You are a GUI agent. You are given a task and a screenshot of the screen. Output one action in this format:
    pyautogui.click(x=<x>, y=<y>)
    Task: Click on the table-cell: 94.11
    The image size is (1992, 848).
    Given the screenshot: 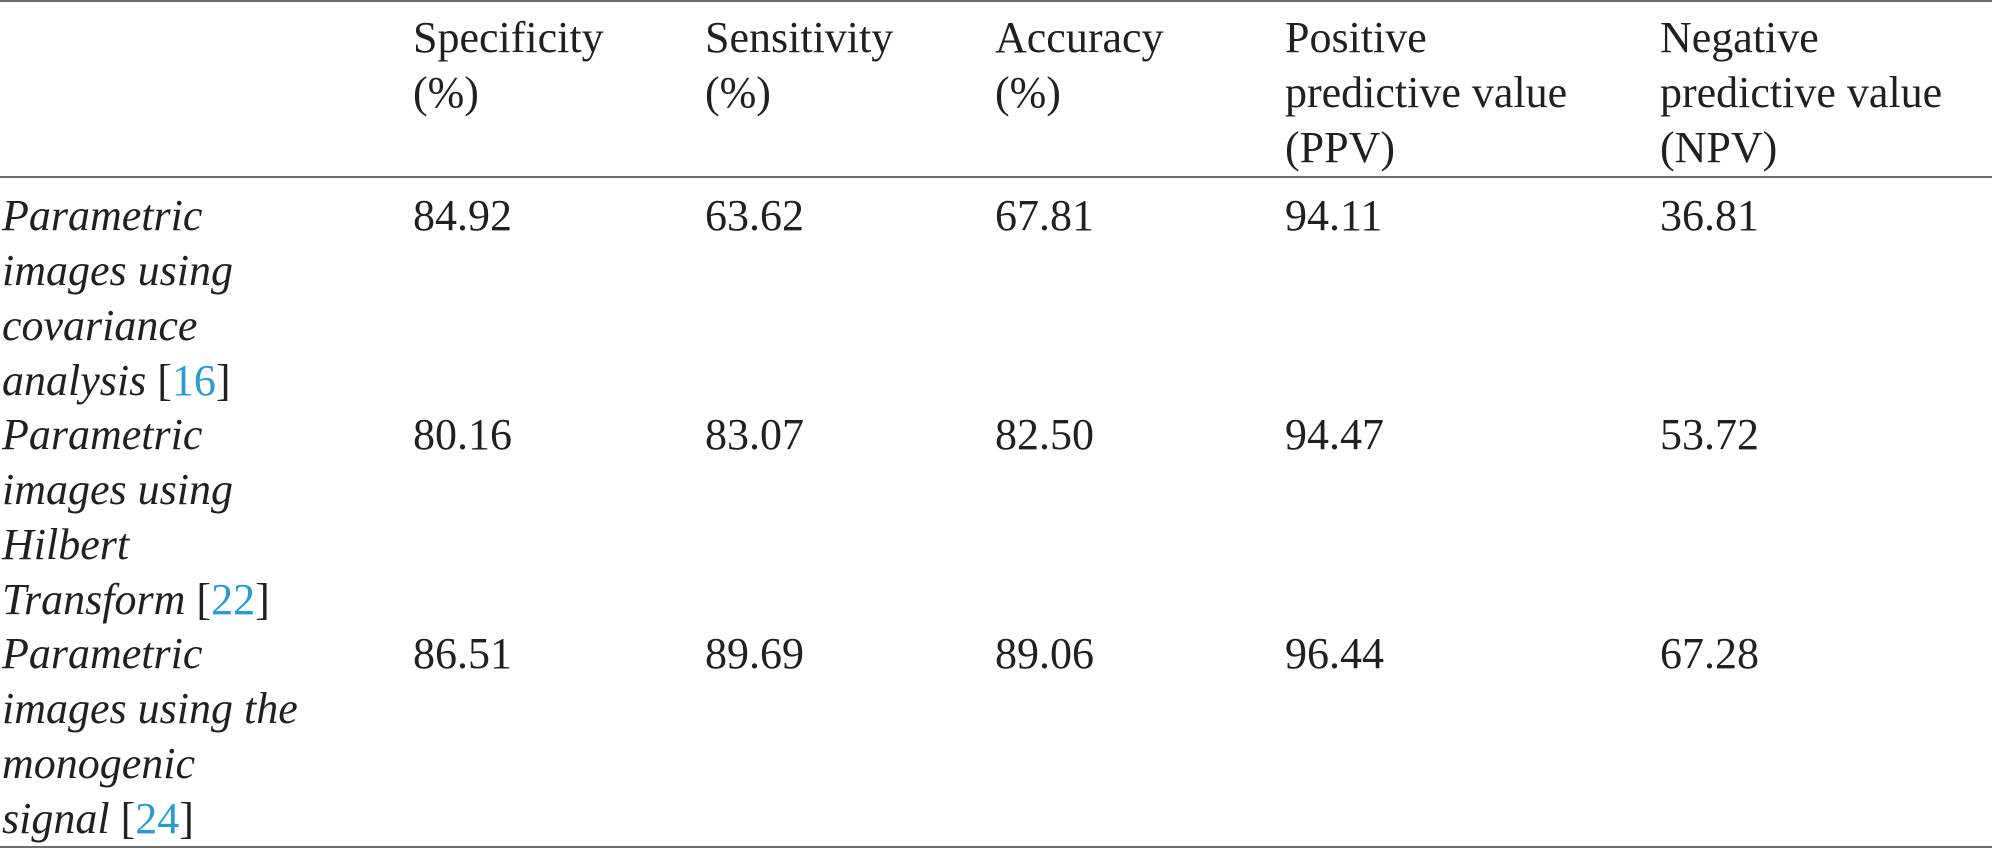 What is the action you would take?
    pyautogui.click(x=1334, y=215)
    